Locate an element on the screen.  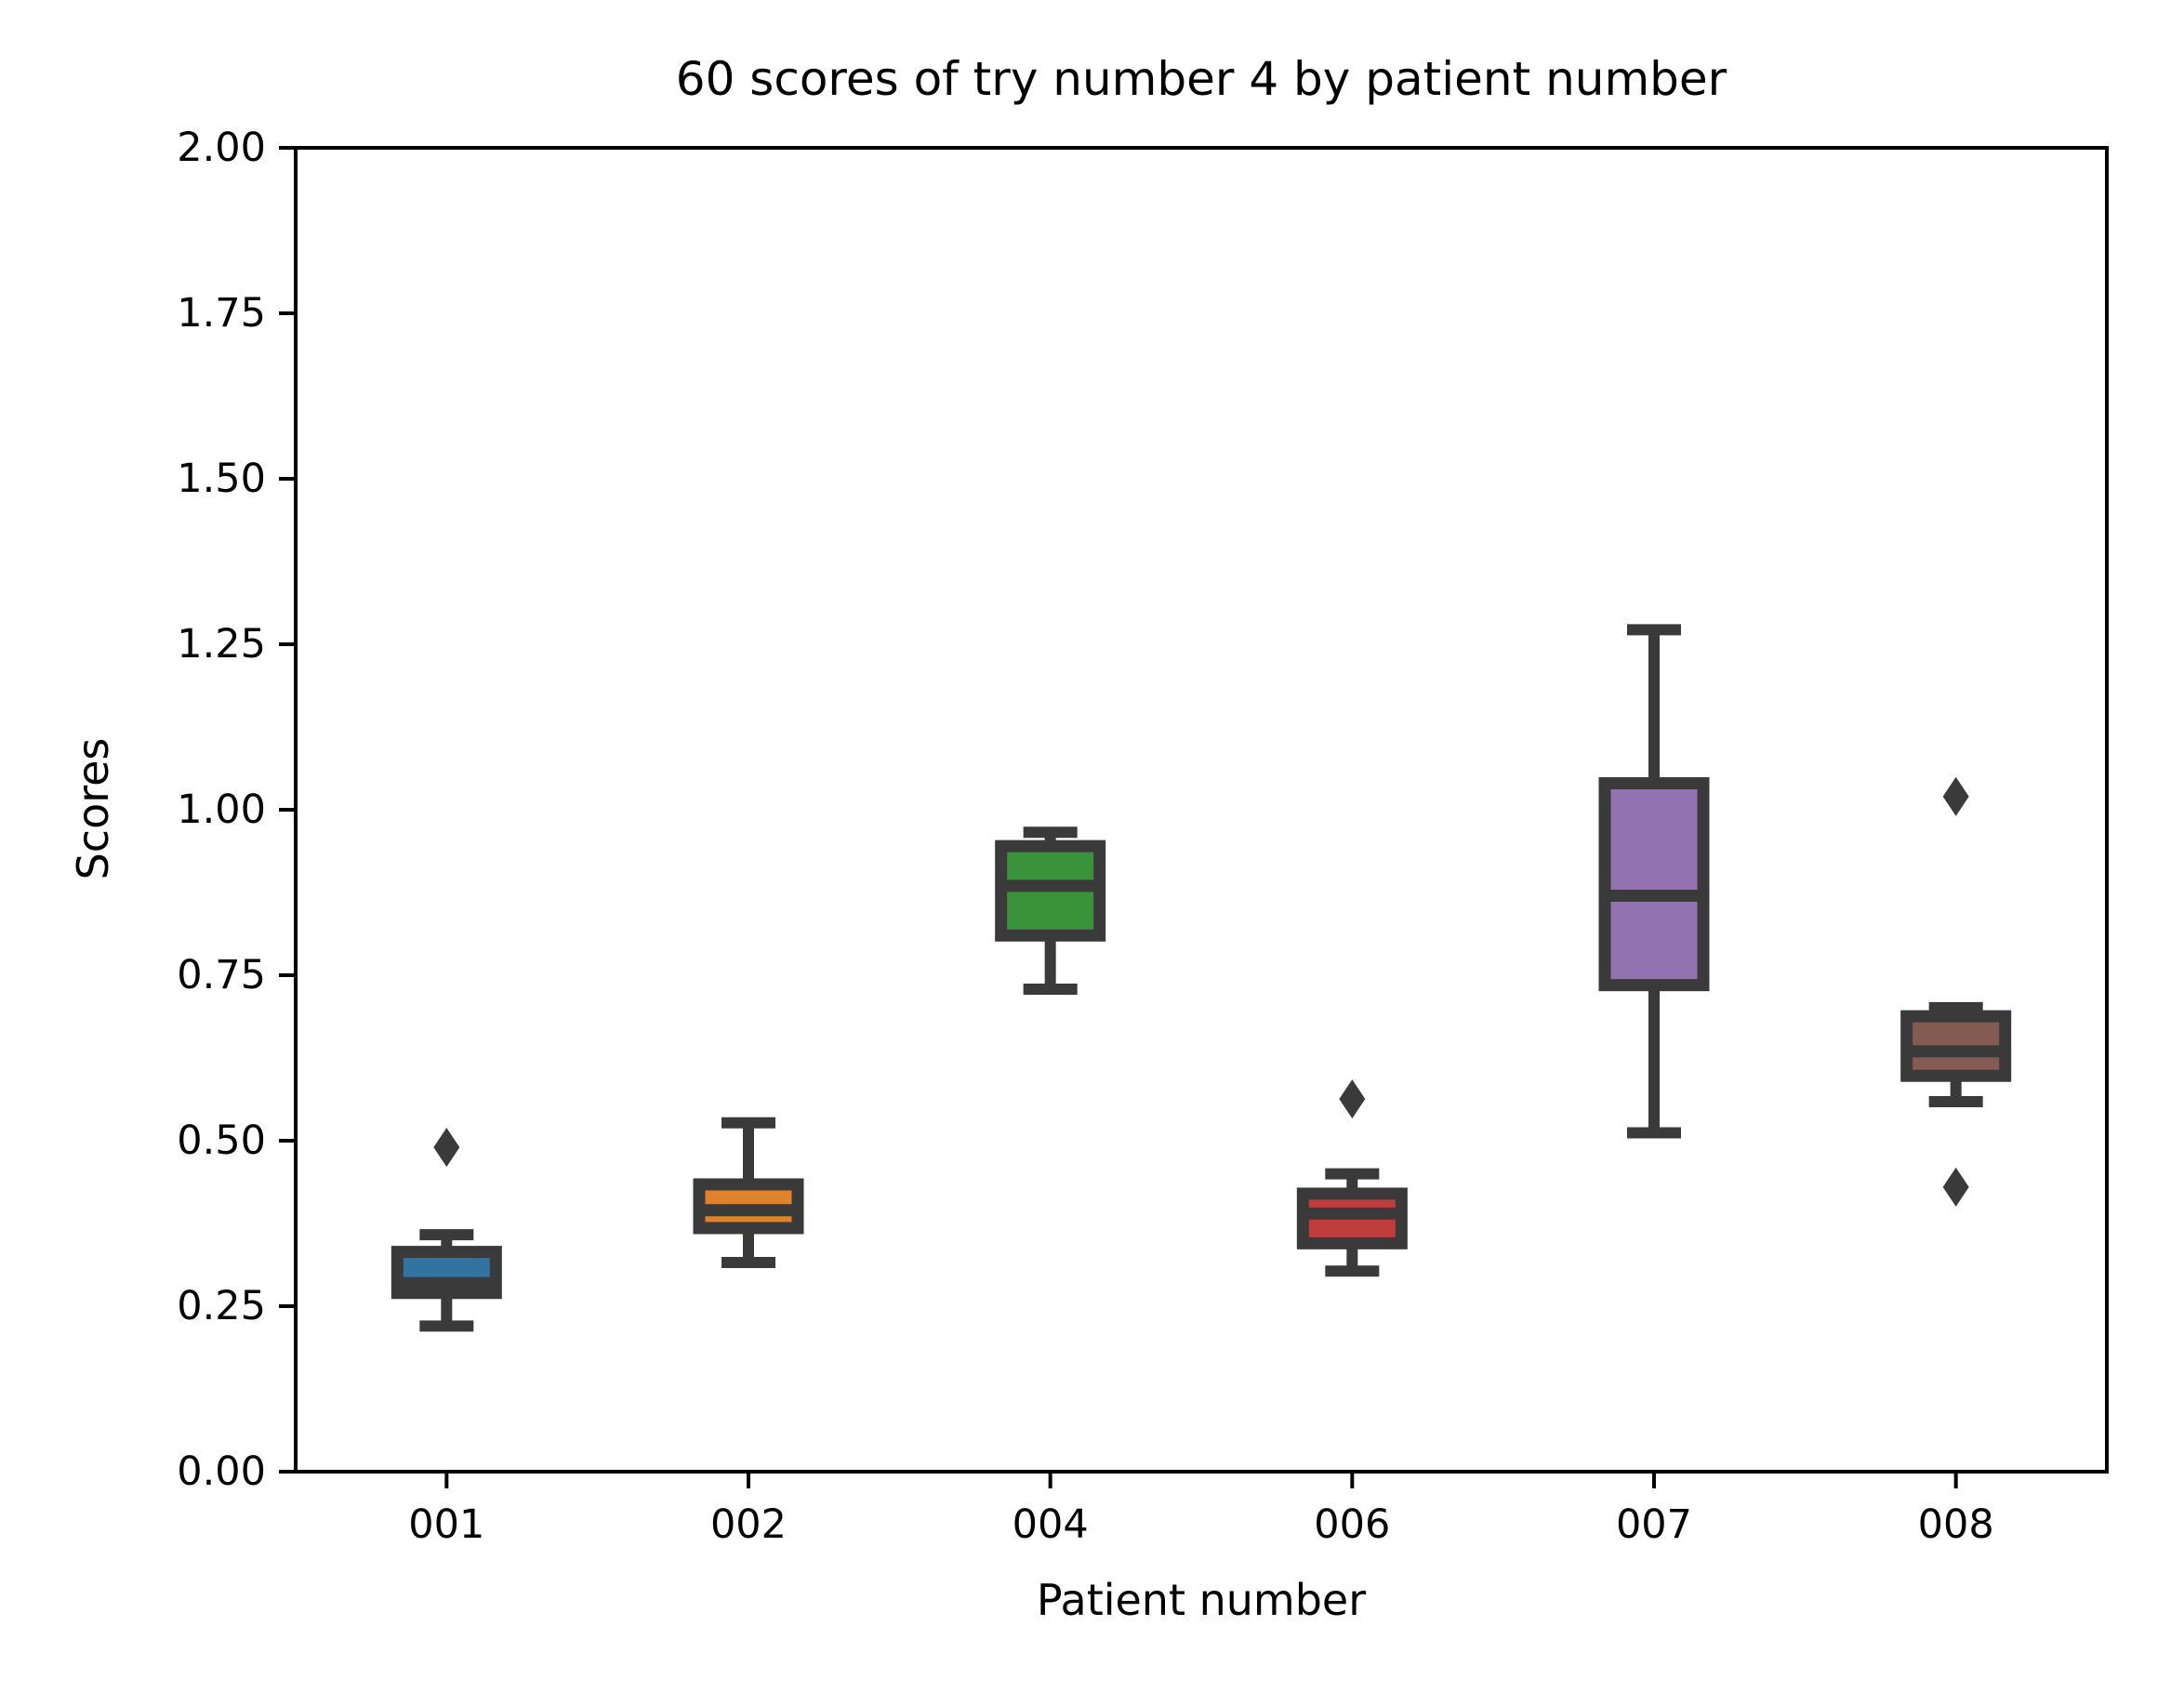
y-tick-label: 2.00 is located at coordinates (221, 148).